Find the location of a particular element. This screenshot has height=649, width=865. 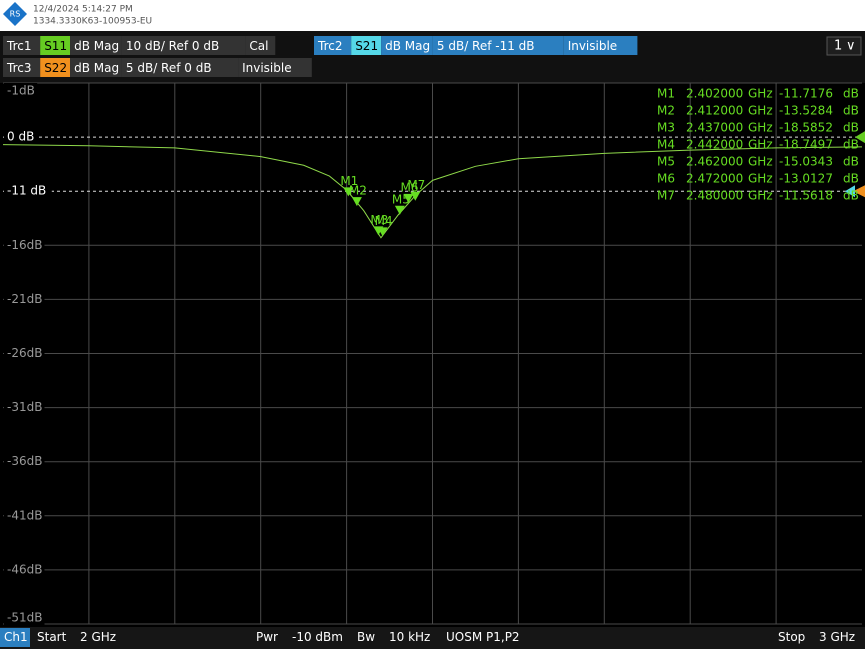

y-tick-label: -11 dB is located at coordinates (26, 191).